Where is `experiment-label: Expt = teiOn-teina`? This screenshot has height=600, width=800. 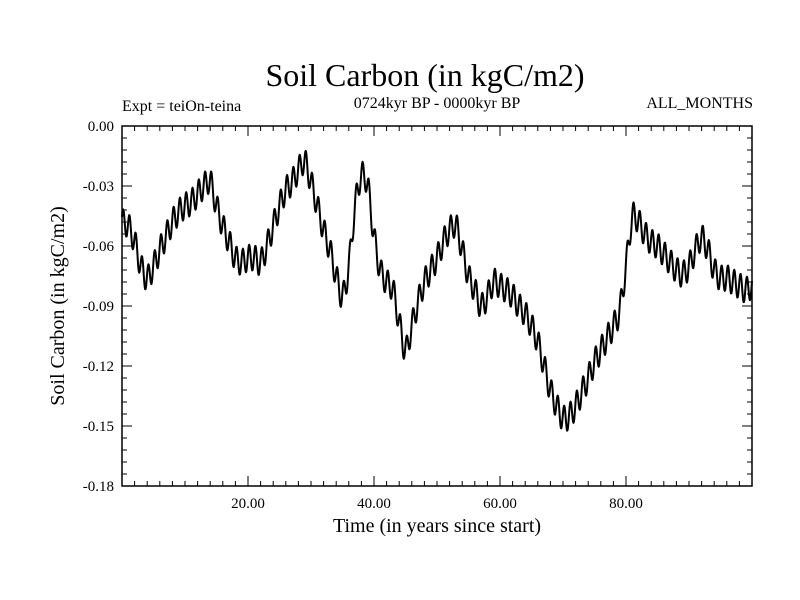 experiment-label: Expt = teiOn-teina is located at coordinates (181, 106).